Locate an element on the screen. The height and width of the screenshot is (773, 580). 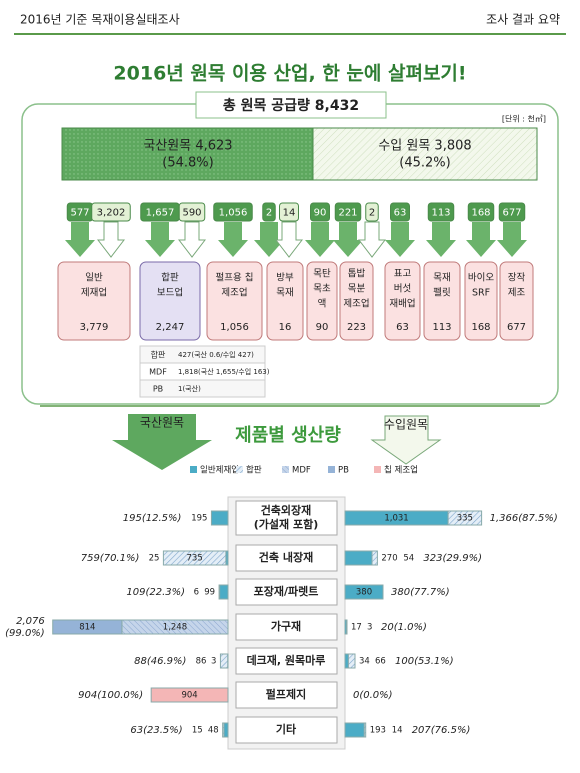
import-label: 수입 원목 3,808 is located at coordinates (424, 146).